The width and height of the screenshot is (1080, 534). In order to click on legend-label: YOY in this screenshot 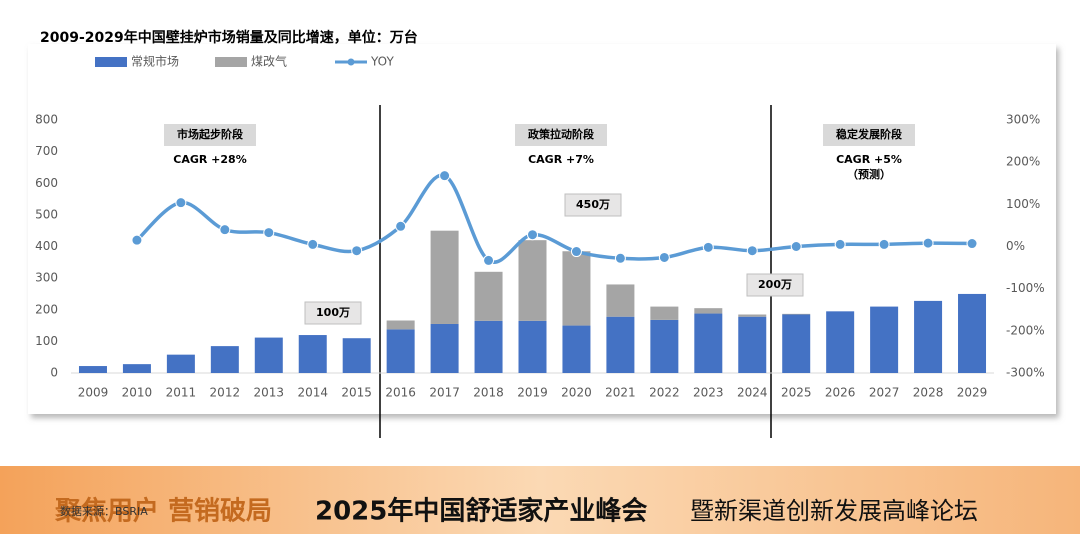, I will do `click(382, 62)`.